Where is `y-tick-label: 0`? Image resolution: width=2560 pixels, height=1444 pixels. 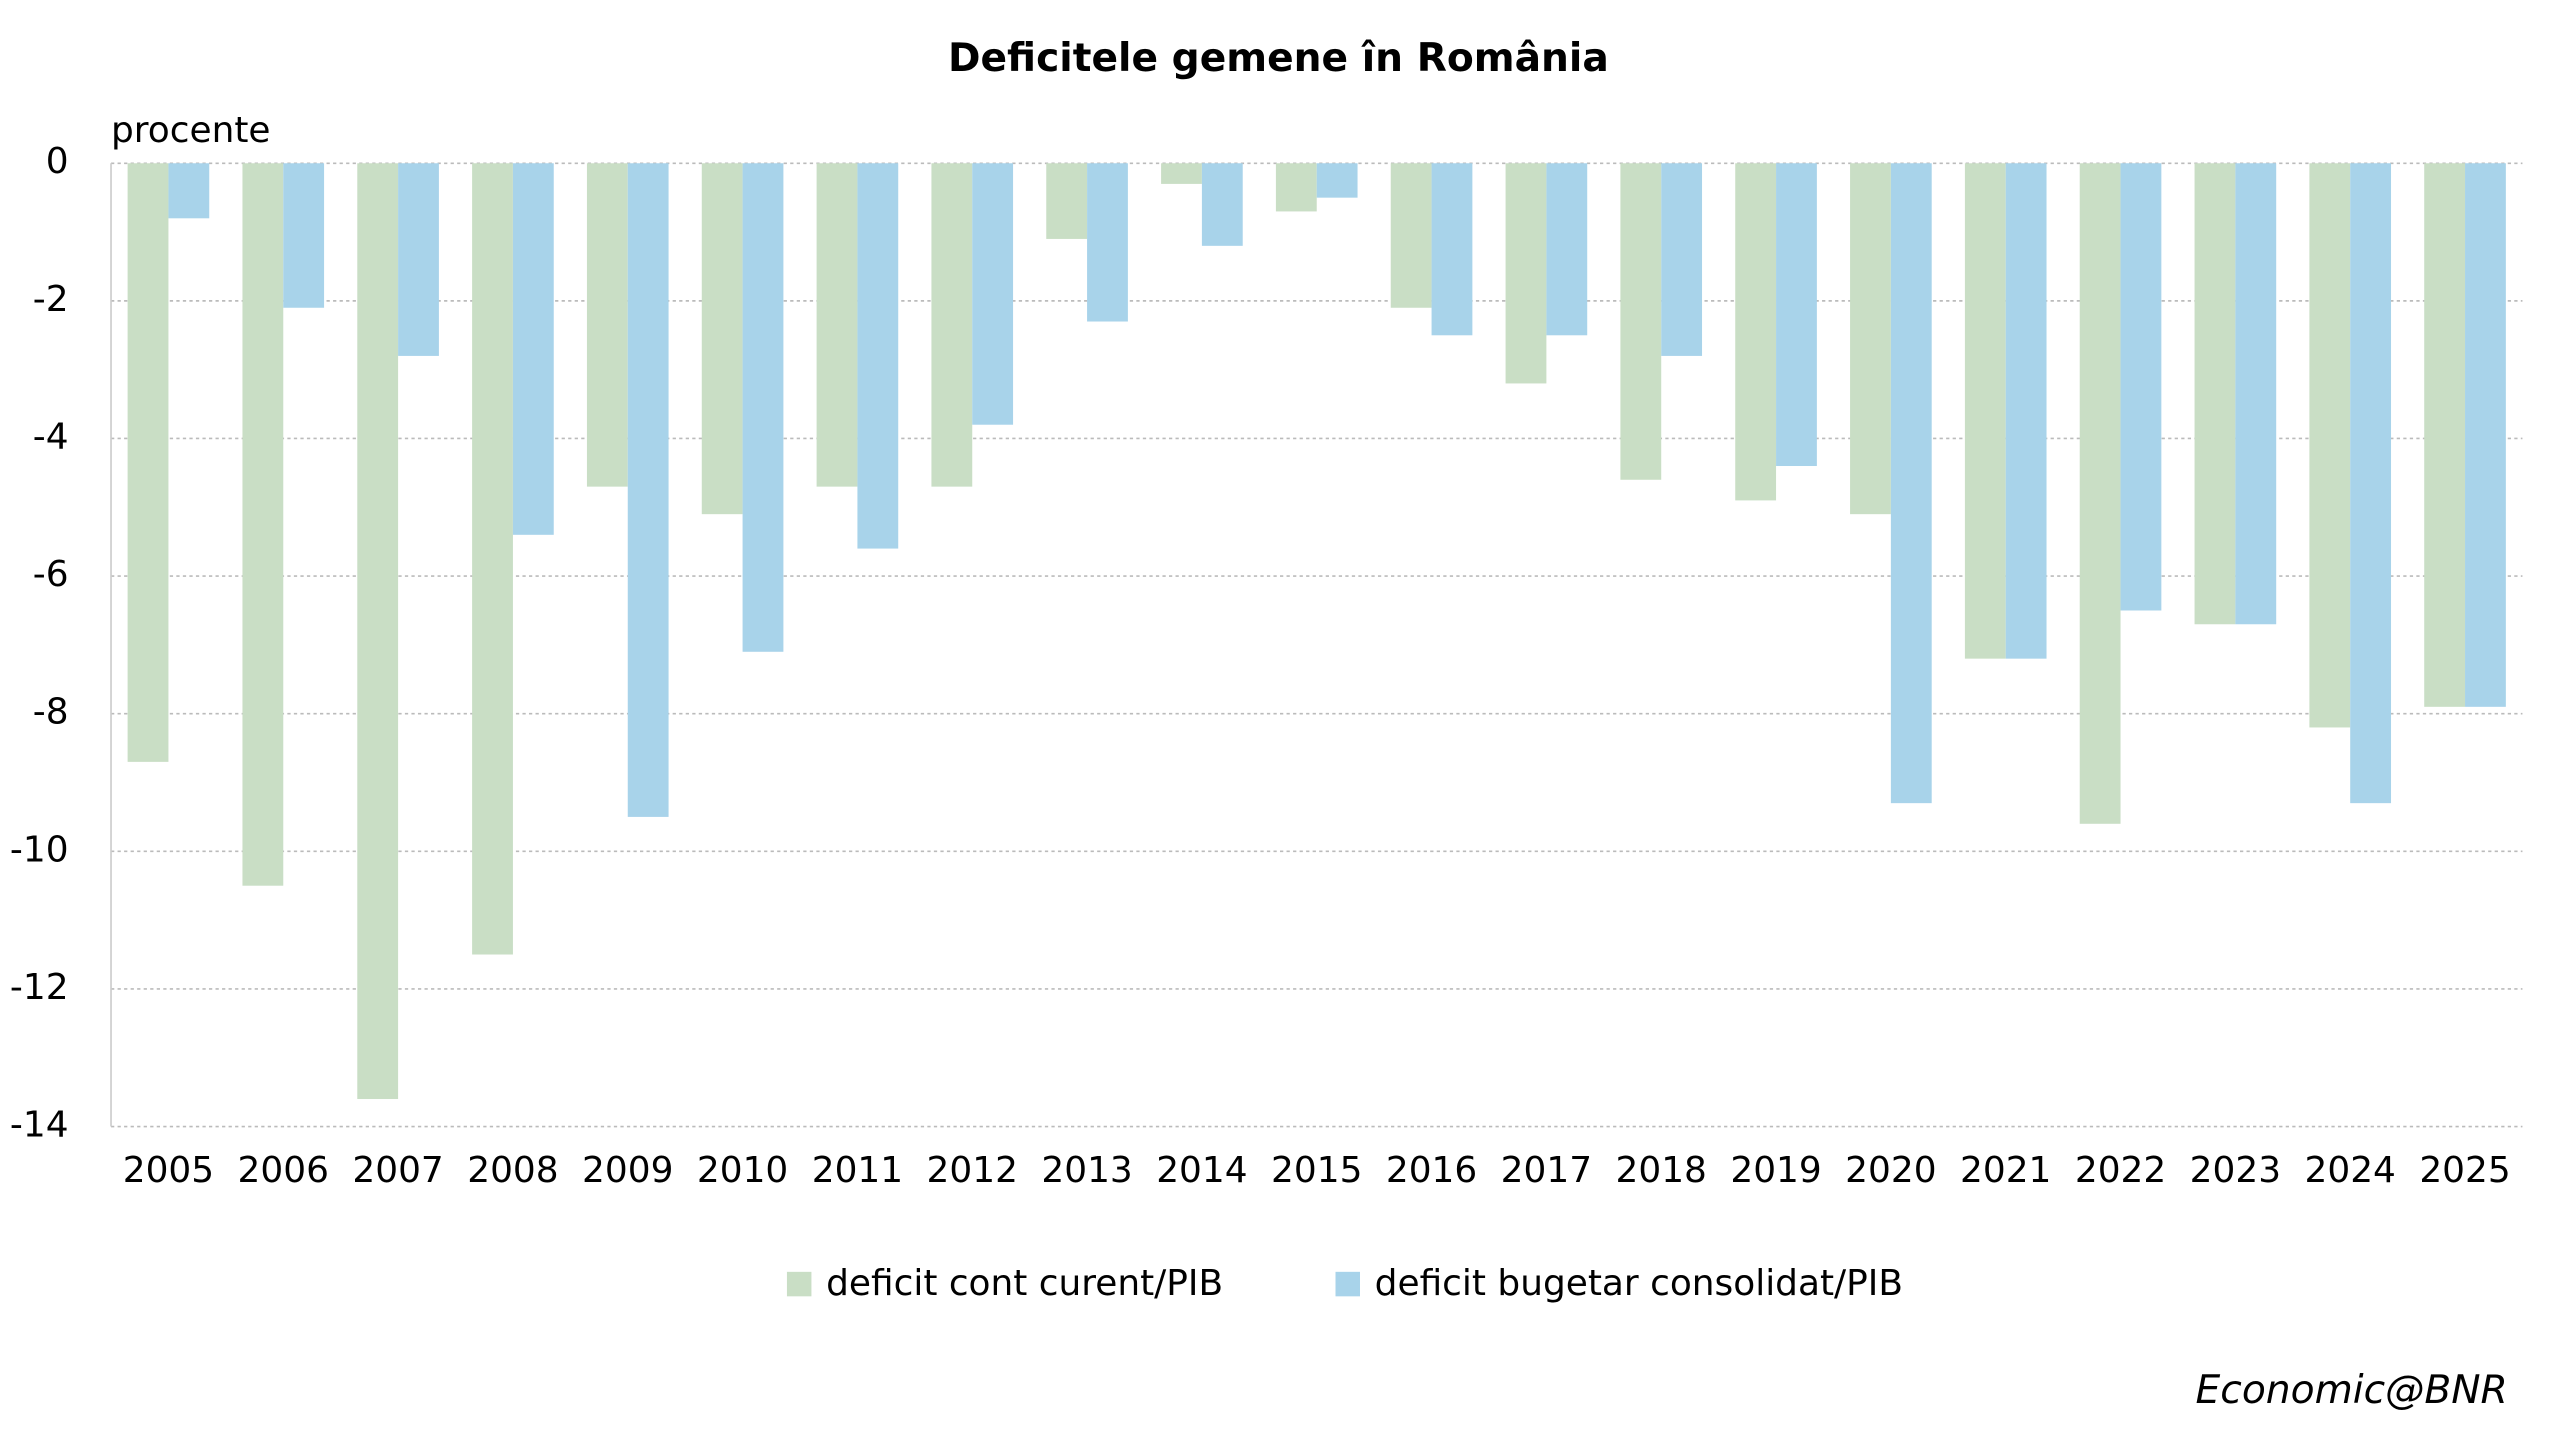
y-tick-label: 0 is located at coordinates (57, 161).